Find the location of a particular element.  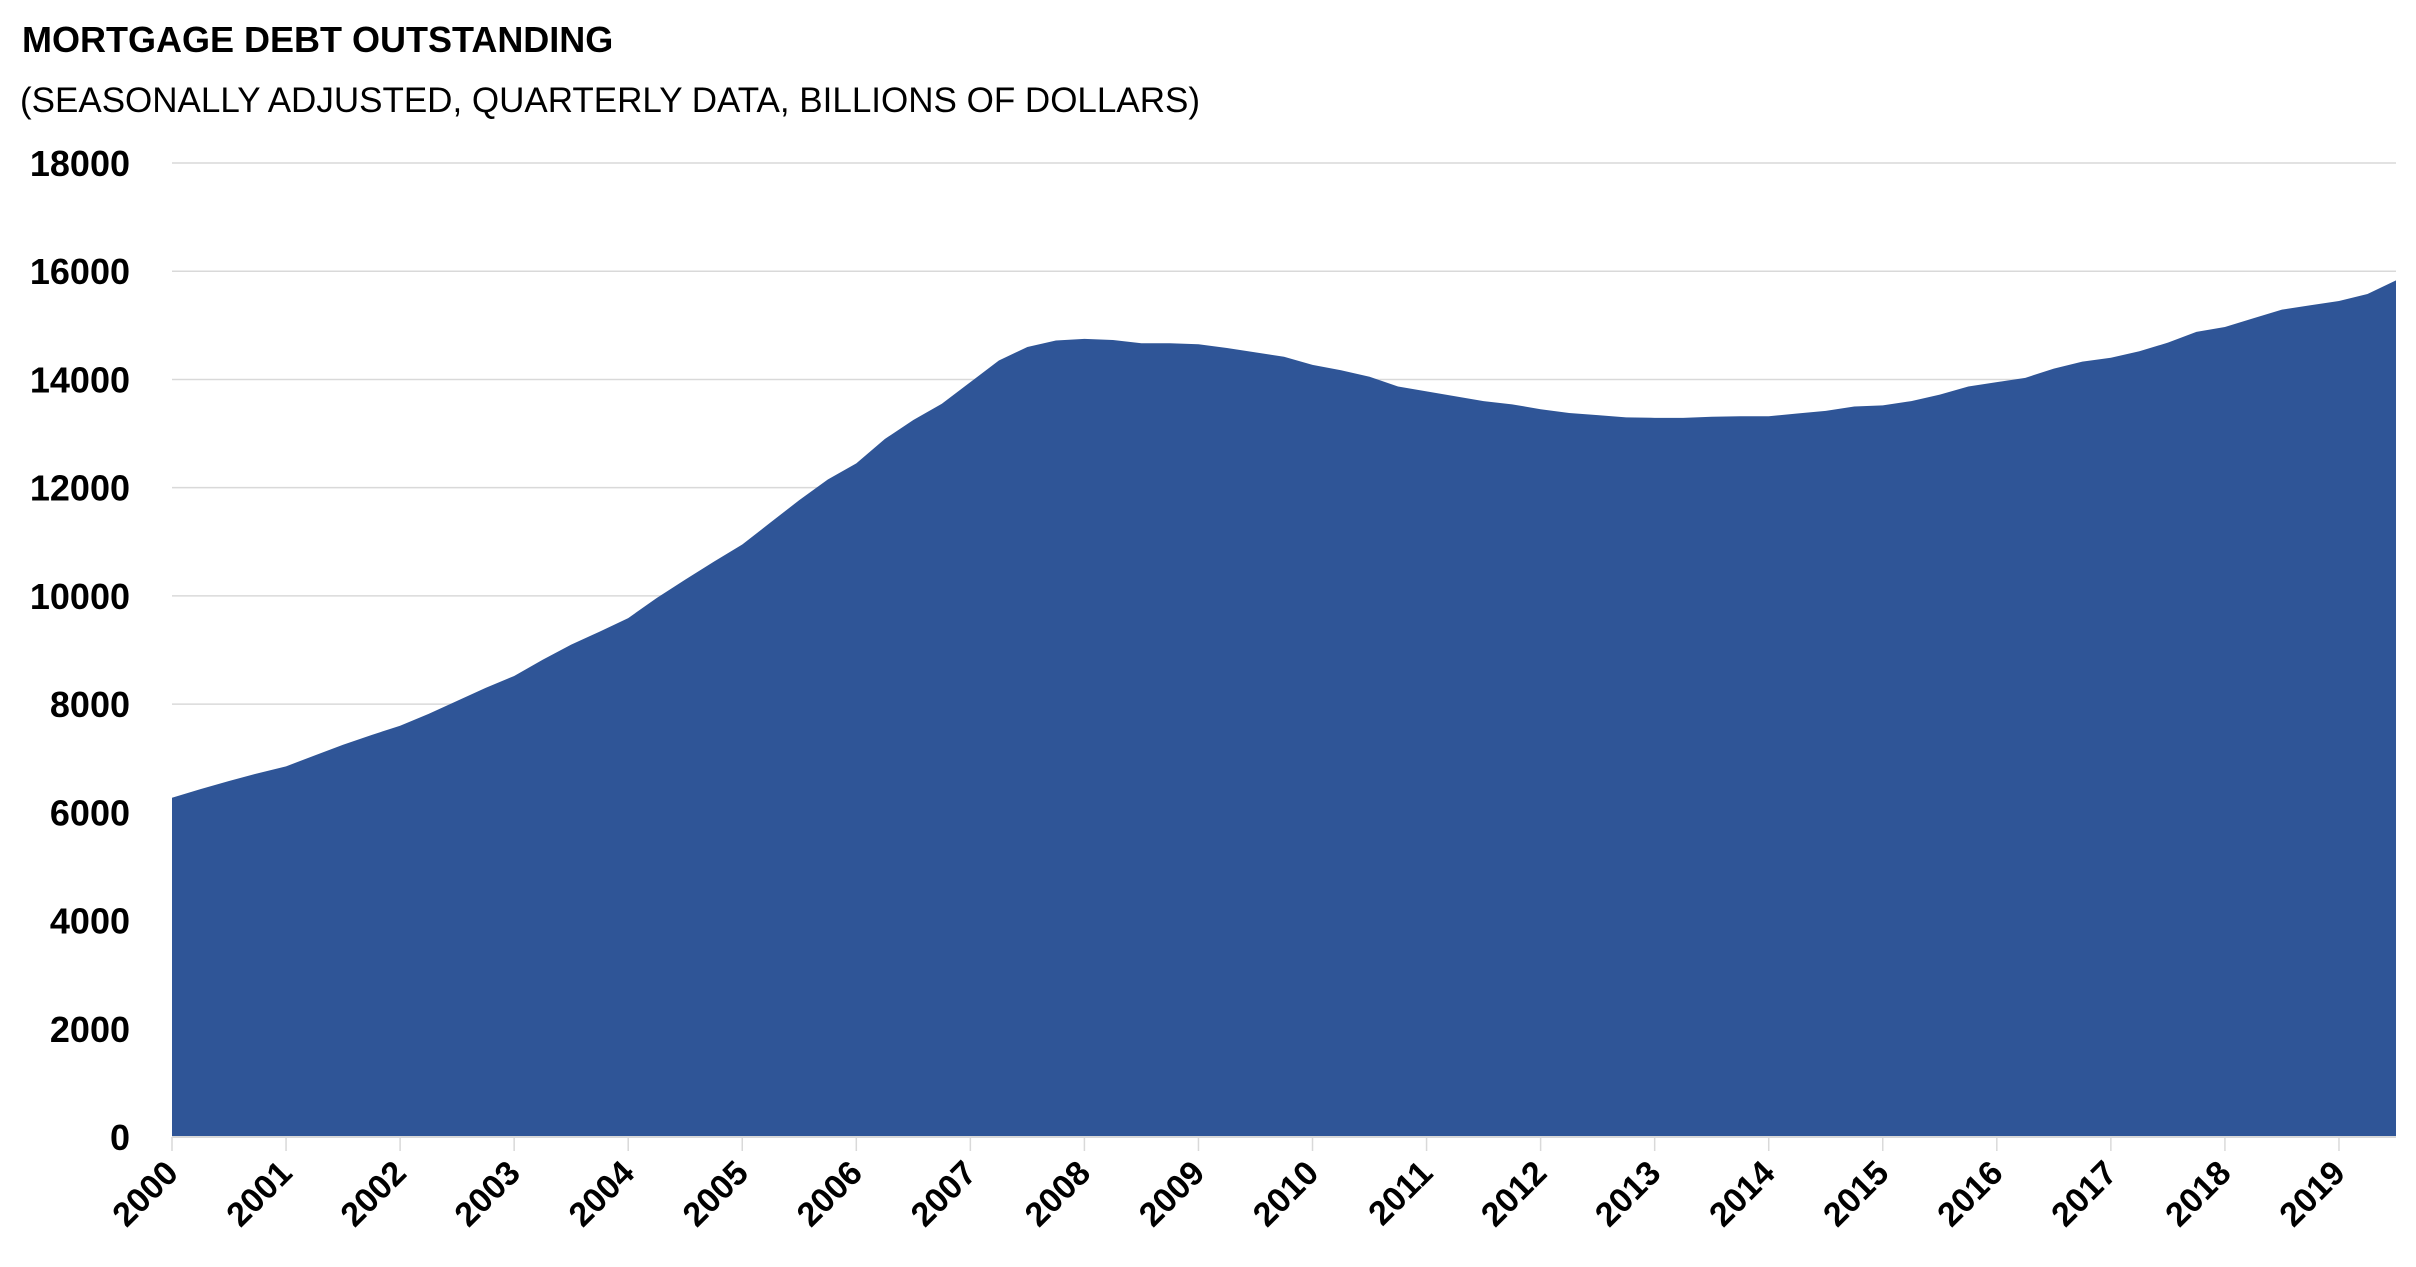

y-tick-label: 12000 is located at coordinates (80, 488).